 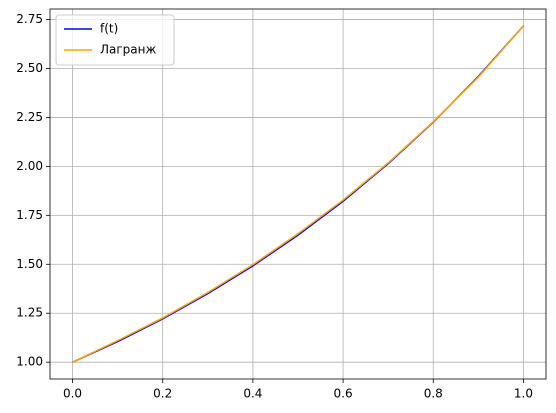 What do you see at coordinates (523, 394) in the screenshot?
I see `x-tick-label: 1.0` at bounding box center [523, 394].